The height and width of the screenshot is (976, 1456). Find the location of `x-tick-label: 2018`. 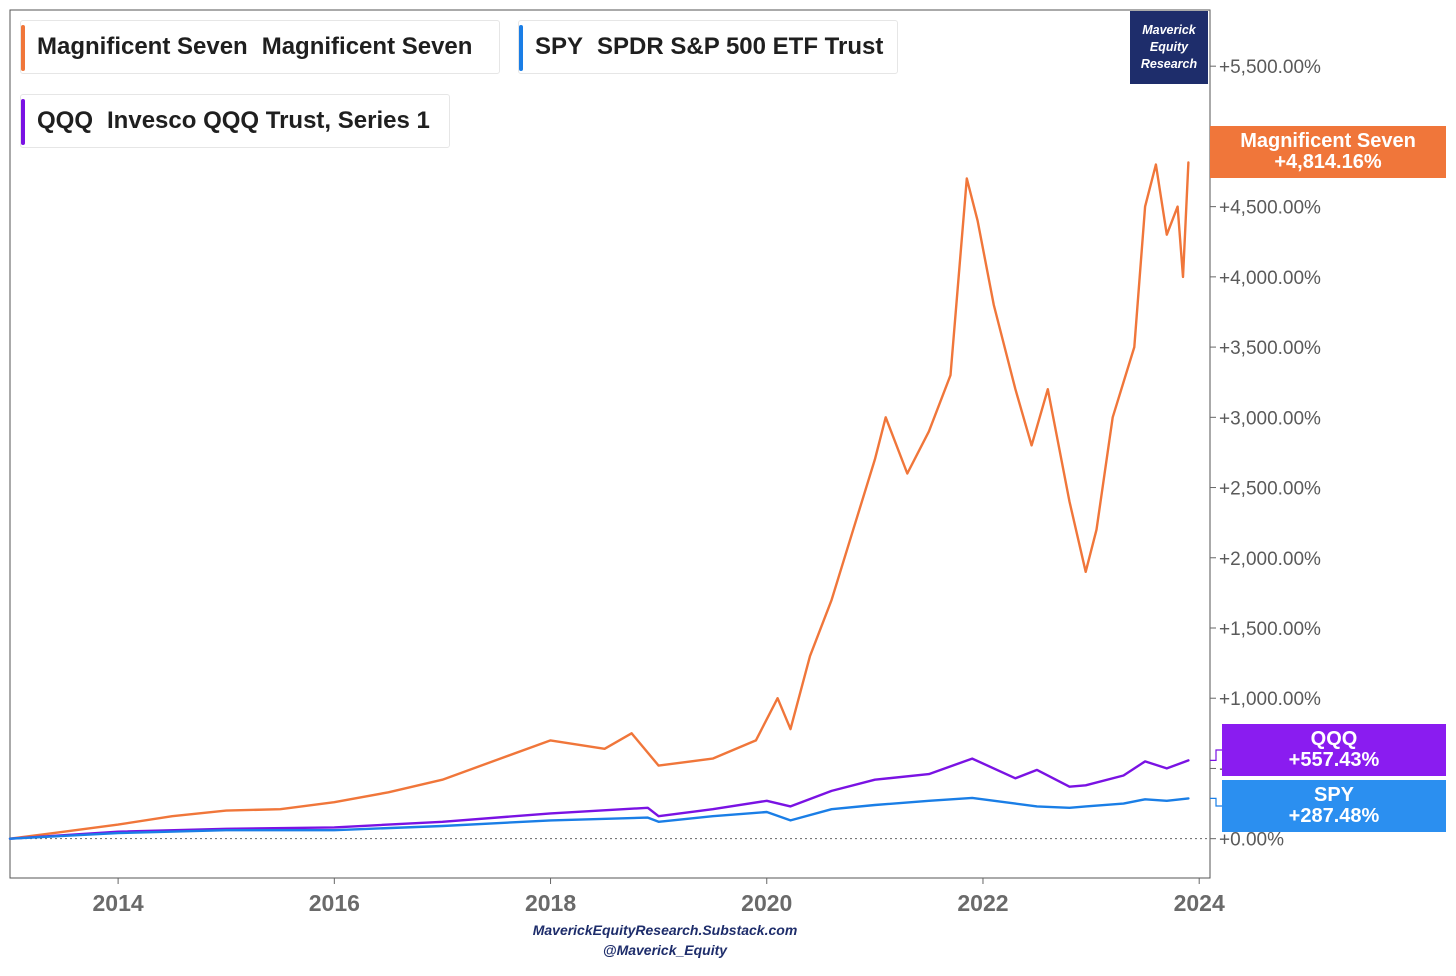

x-tick-label: 2018 is located at coordinates (550, 903).